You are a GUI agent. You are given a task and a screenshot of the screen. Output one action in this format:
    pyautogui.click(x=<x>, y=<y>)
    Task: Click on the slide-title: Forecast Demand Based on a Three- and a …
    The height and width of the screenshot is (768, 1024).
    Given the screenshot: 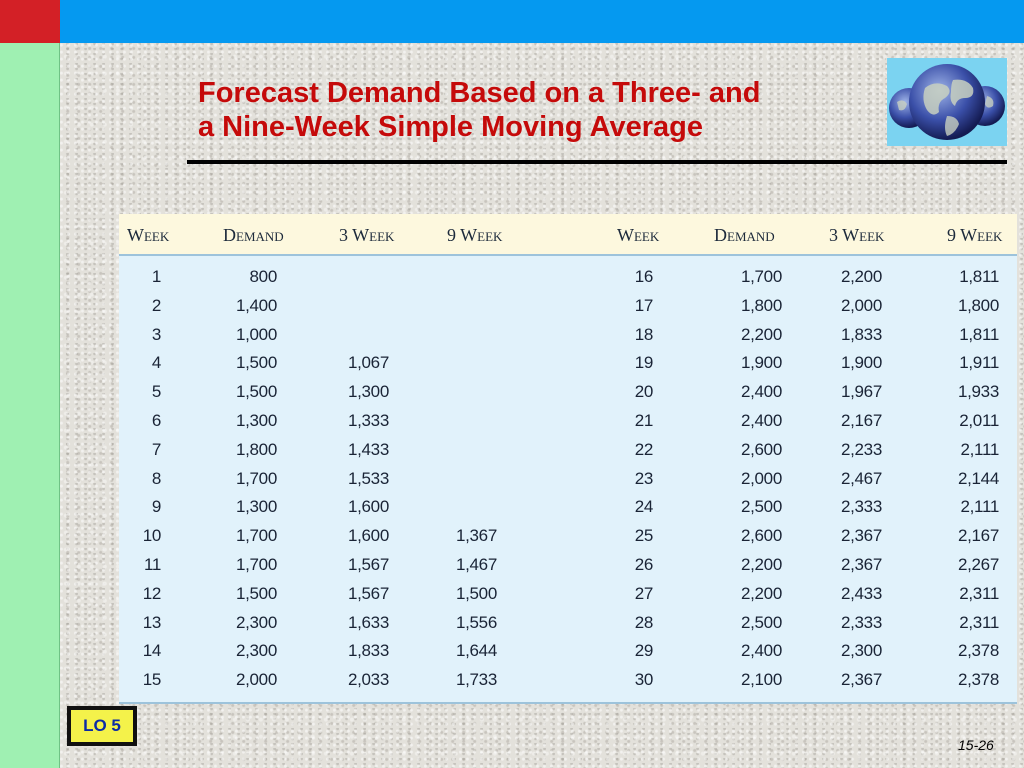 What is the action you would take?
    pyautogui.click(x=538, y=110)
    